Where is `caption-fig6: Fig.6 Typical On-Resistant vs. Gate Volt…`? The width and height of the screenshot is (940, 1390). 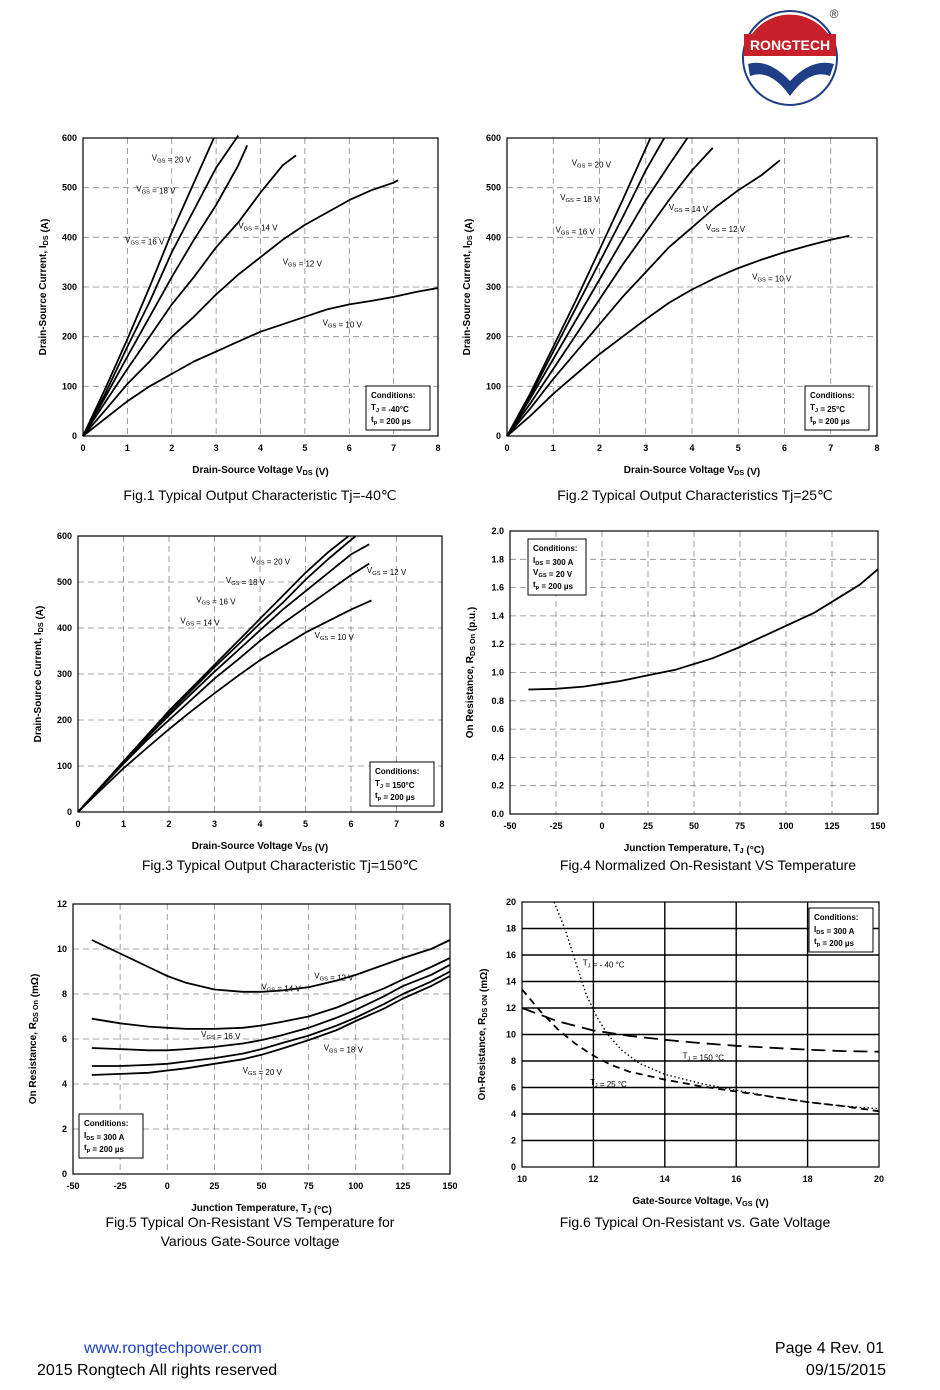
caption-fig6: Fig.6 Typical On-Resistant vs. Gate Volt… is located at coordinates (695, 1222).